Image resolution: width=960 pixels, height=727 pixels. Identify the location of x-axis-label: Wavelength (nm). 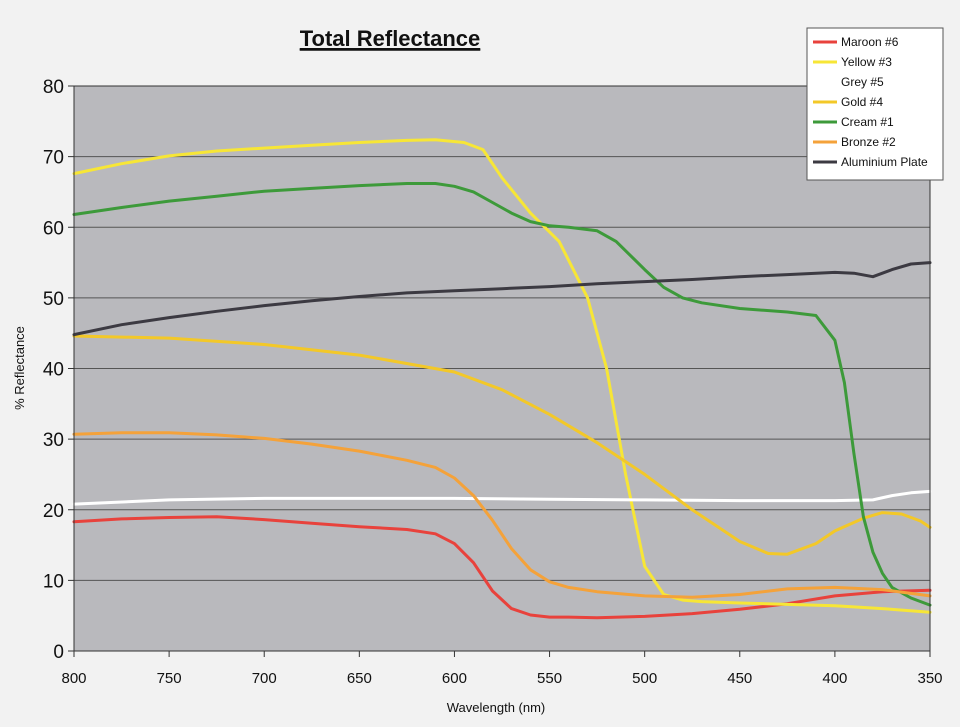
(496, 707).